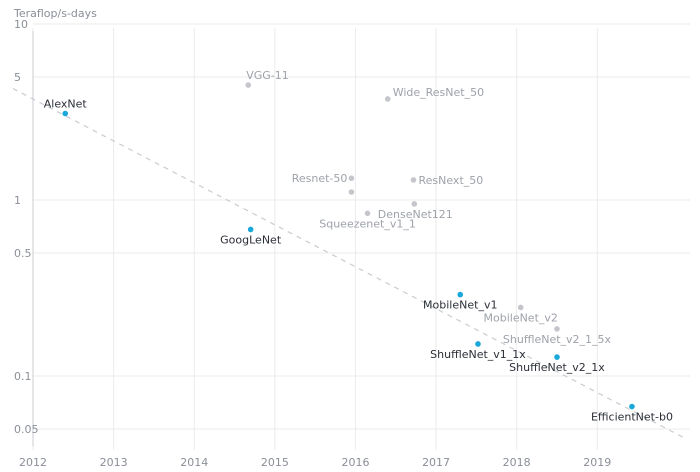 The image size is (700, 472). Describe the element at coordinates (517, 462) in the screenshot. I see `x-tick-label: 2018` at that location.